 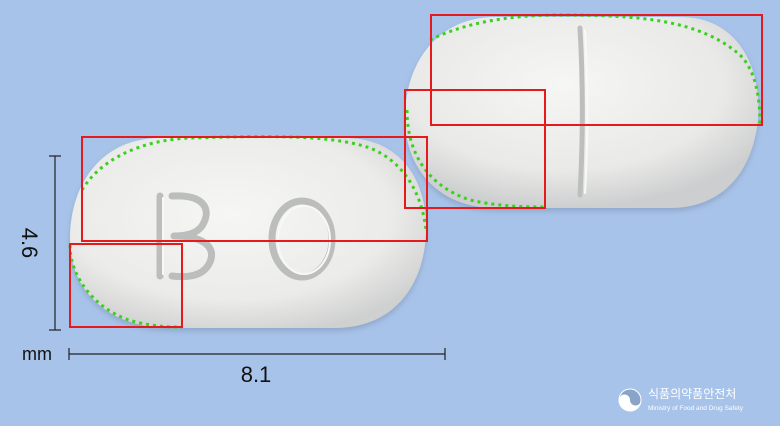 What do you see at coordinates (630, 400) in the screenshot?
I see `ministry-emblem-icon` at bounding box center [630, 400].